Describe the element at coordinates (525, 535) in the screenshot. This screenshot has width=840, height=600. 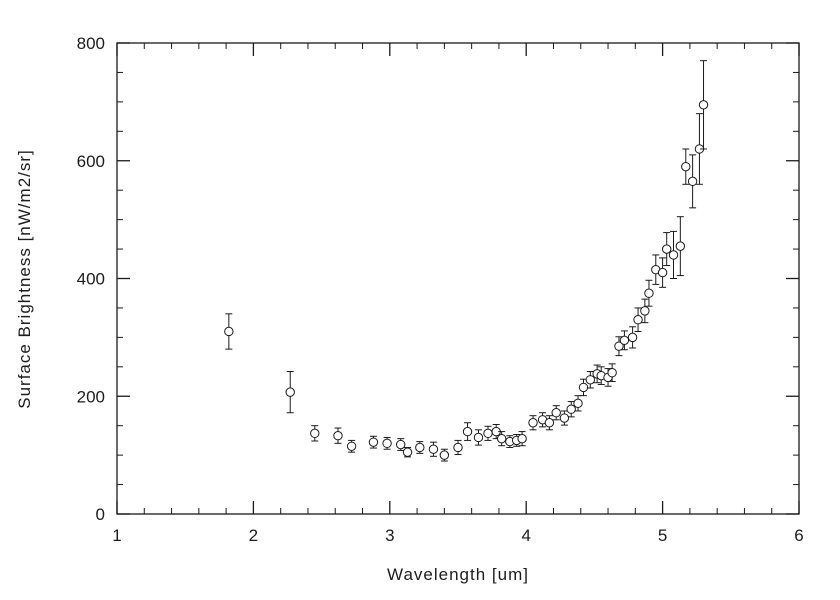
I see `x-tick-label: 4` at that location.